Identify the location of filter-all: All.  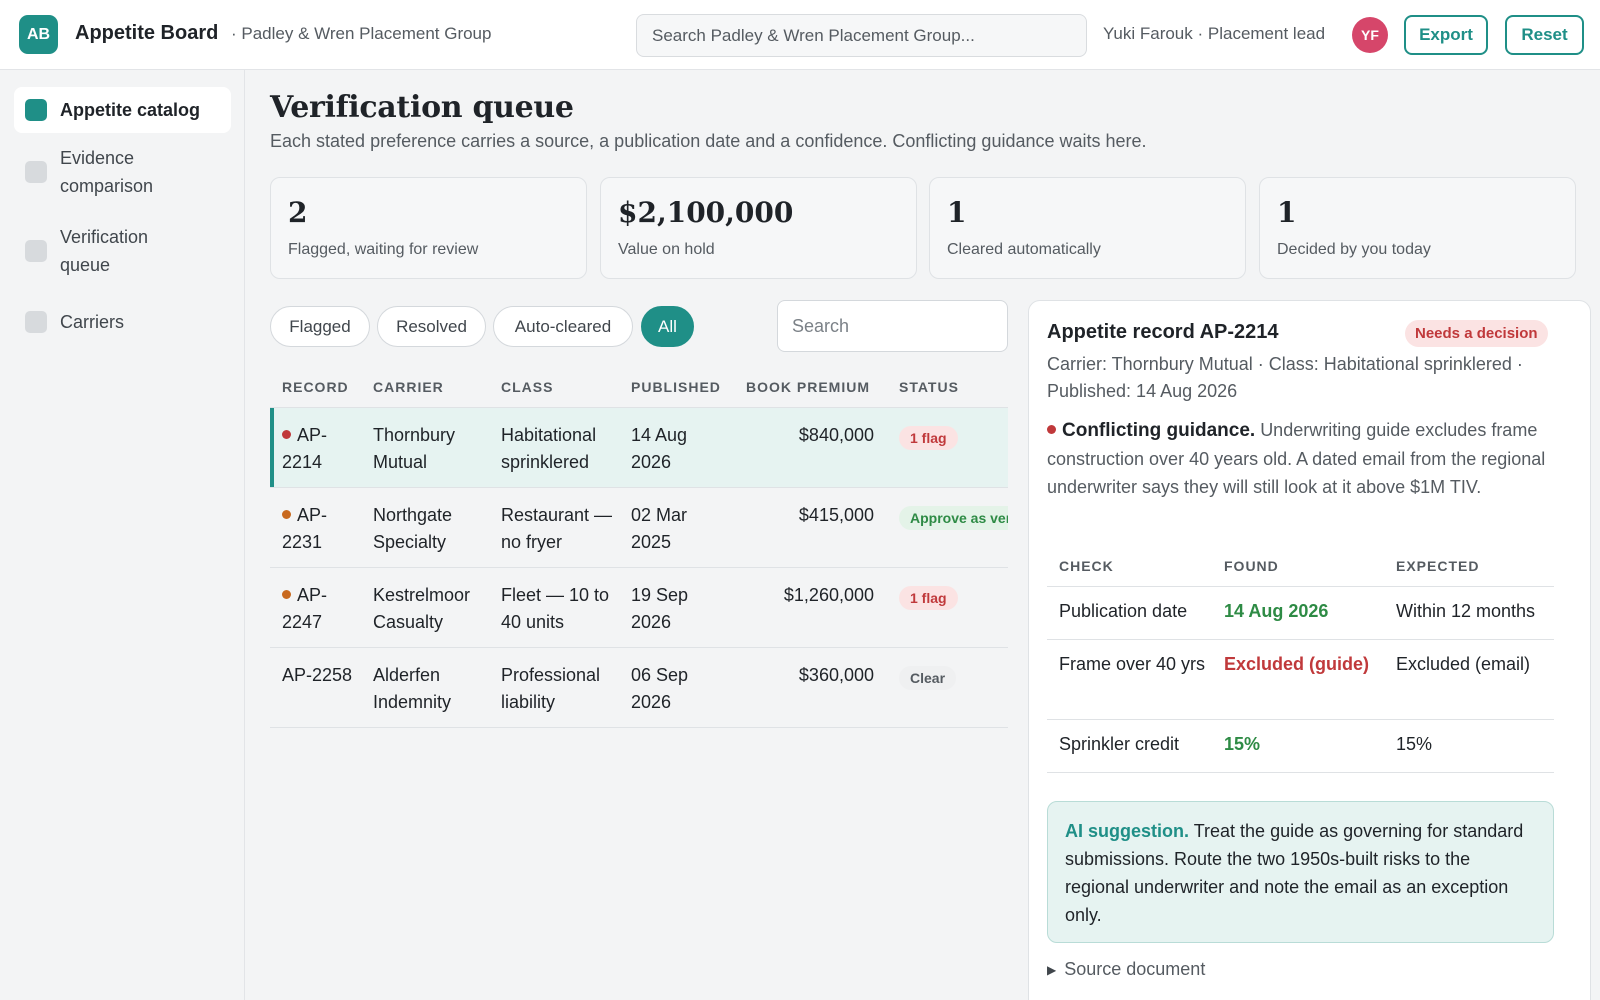
(667, 326).